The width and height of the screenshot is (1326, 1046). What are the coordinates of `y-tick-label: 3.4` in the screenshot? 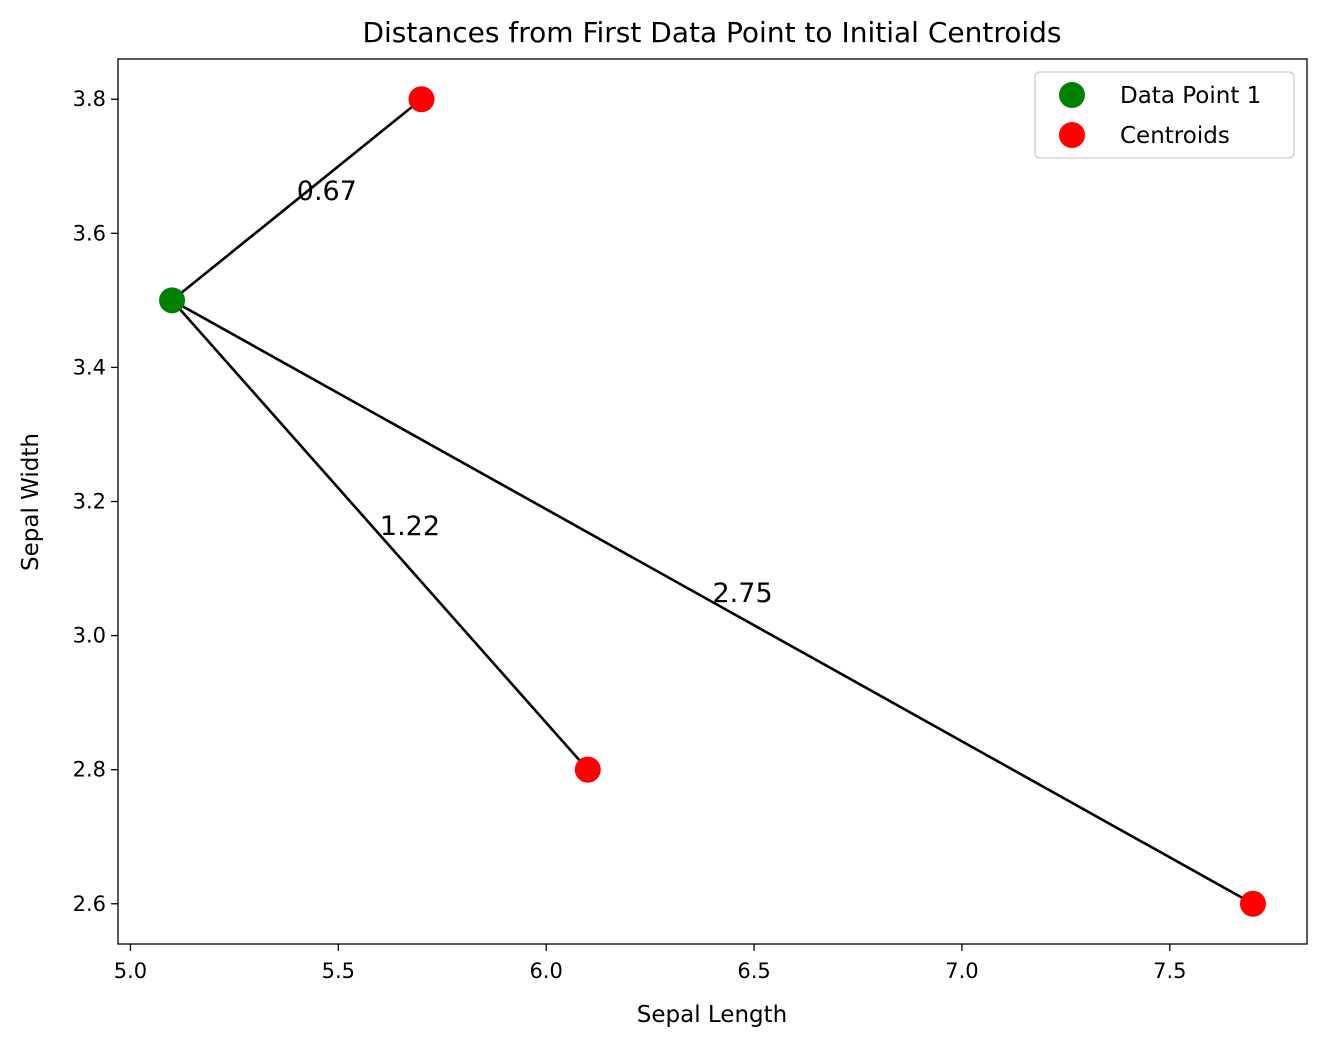 It's located at (89, 367).